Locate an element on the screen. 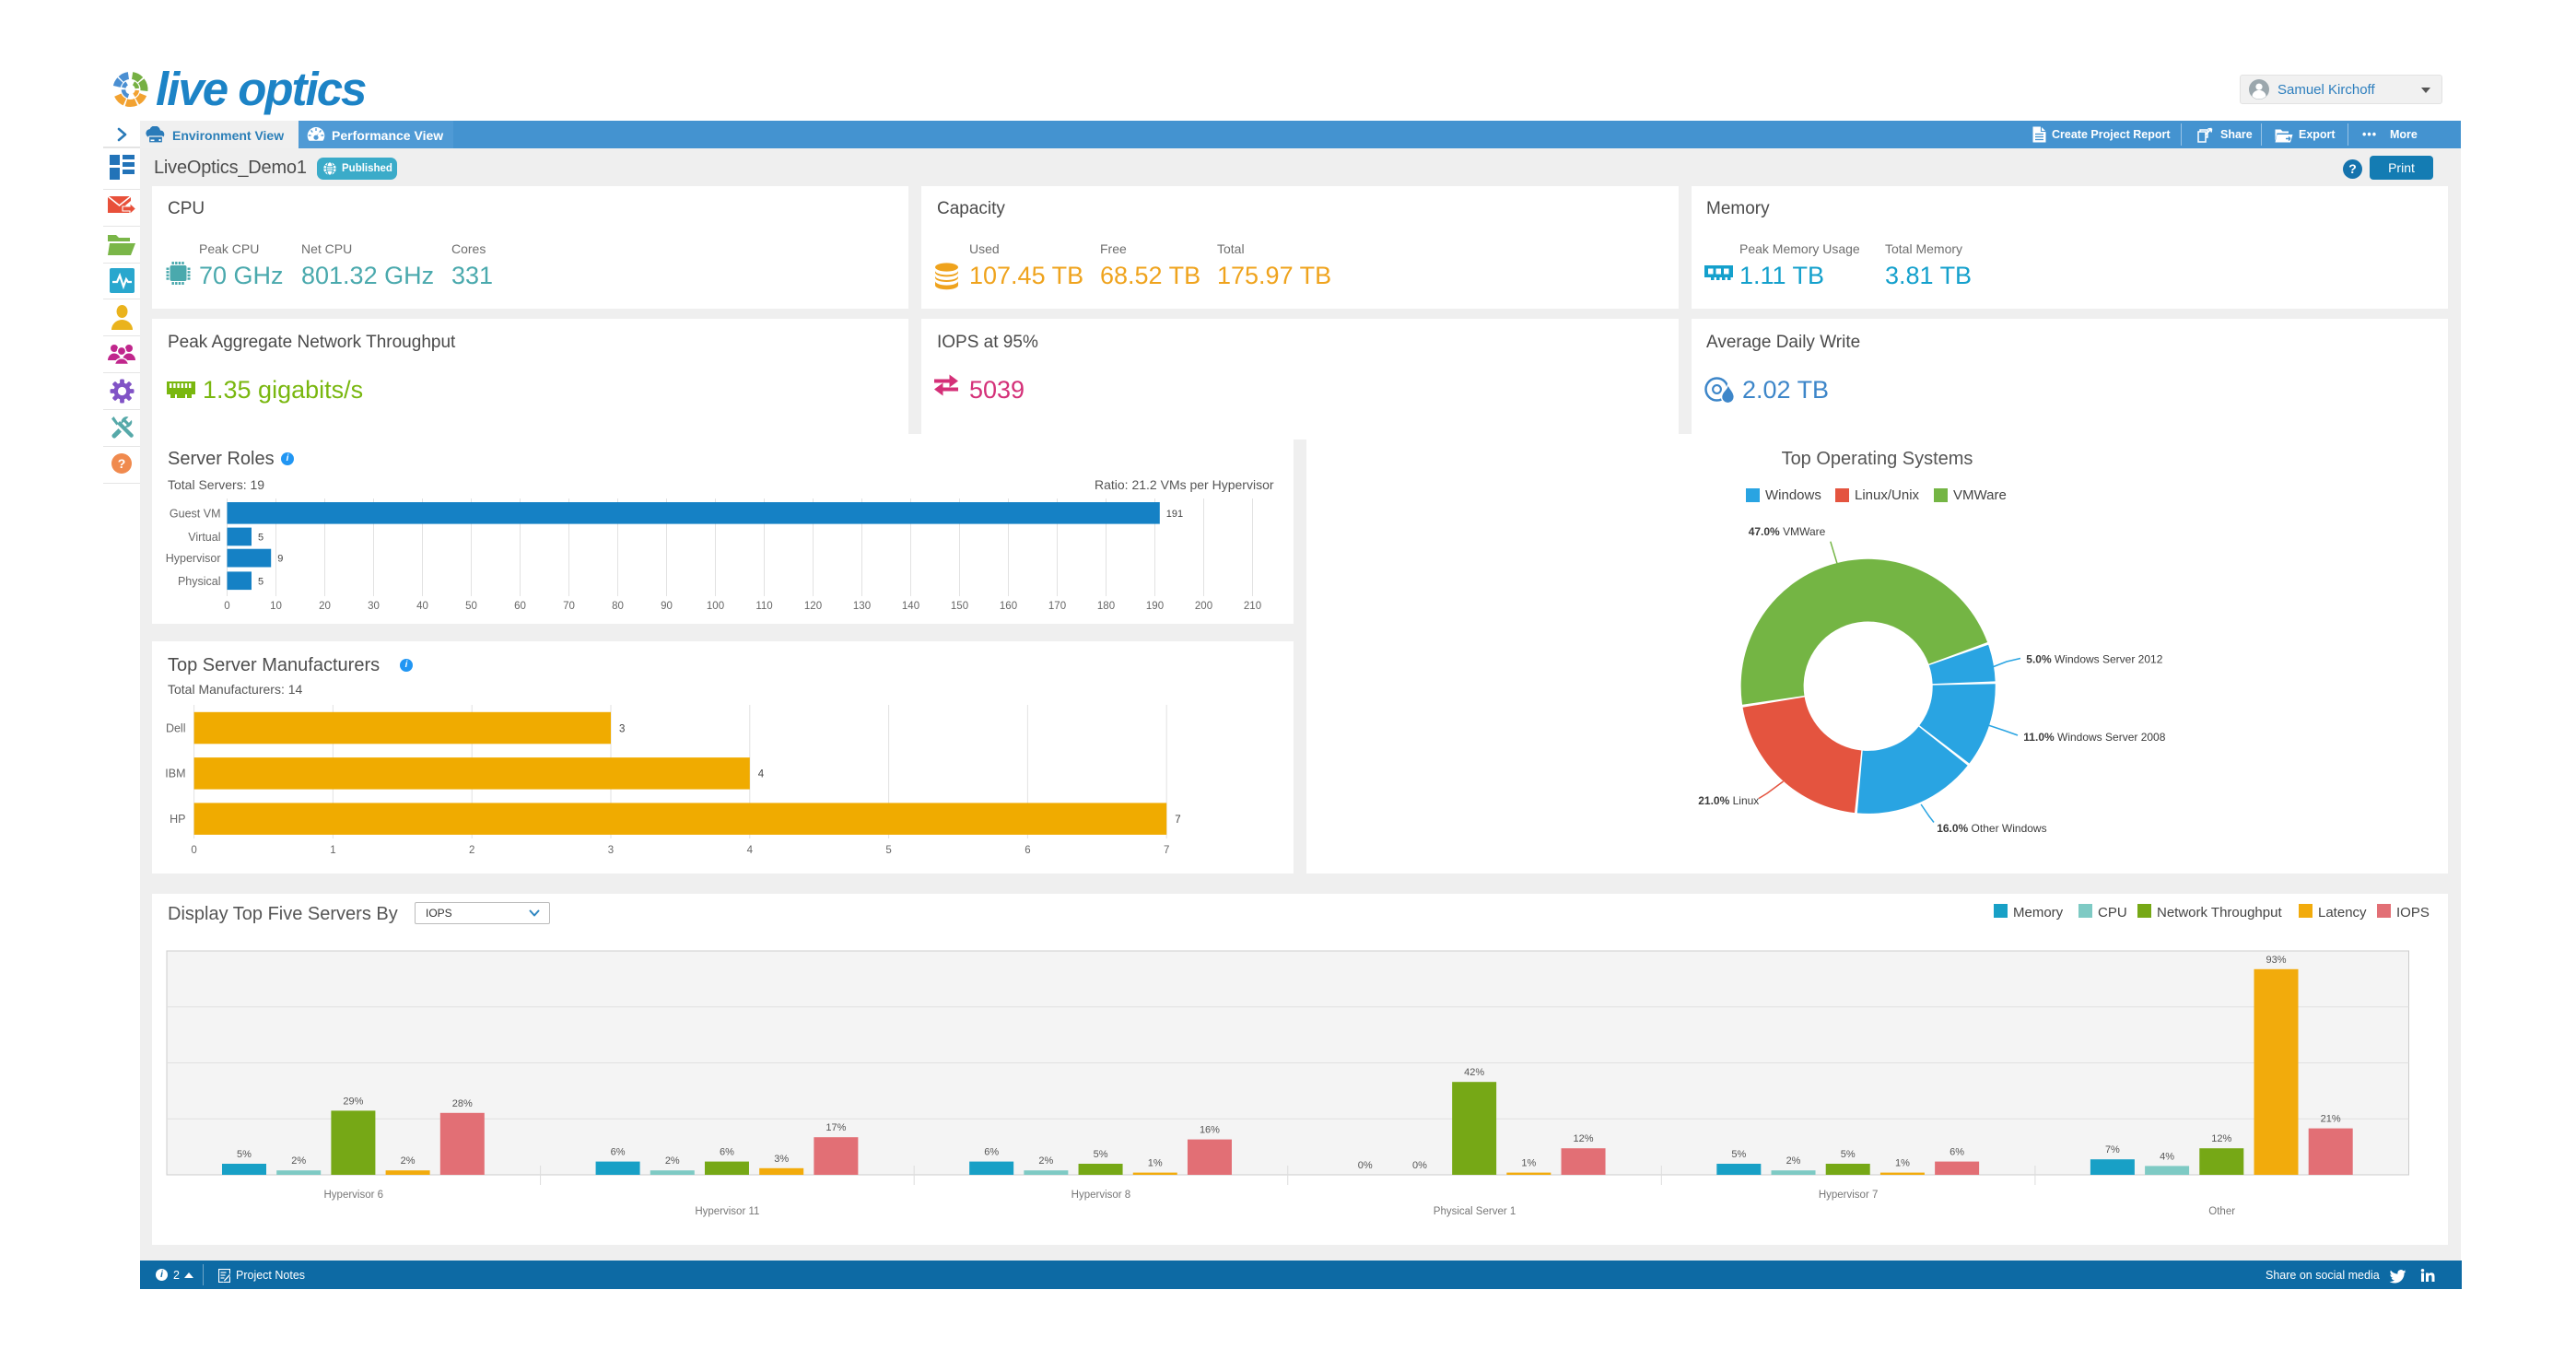  svg-text: 93% is located at coordinates (2276, 960).